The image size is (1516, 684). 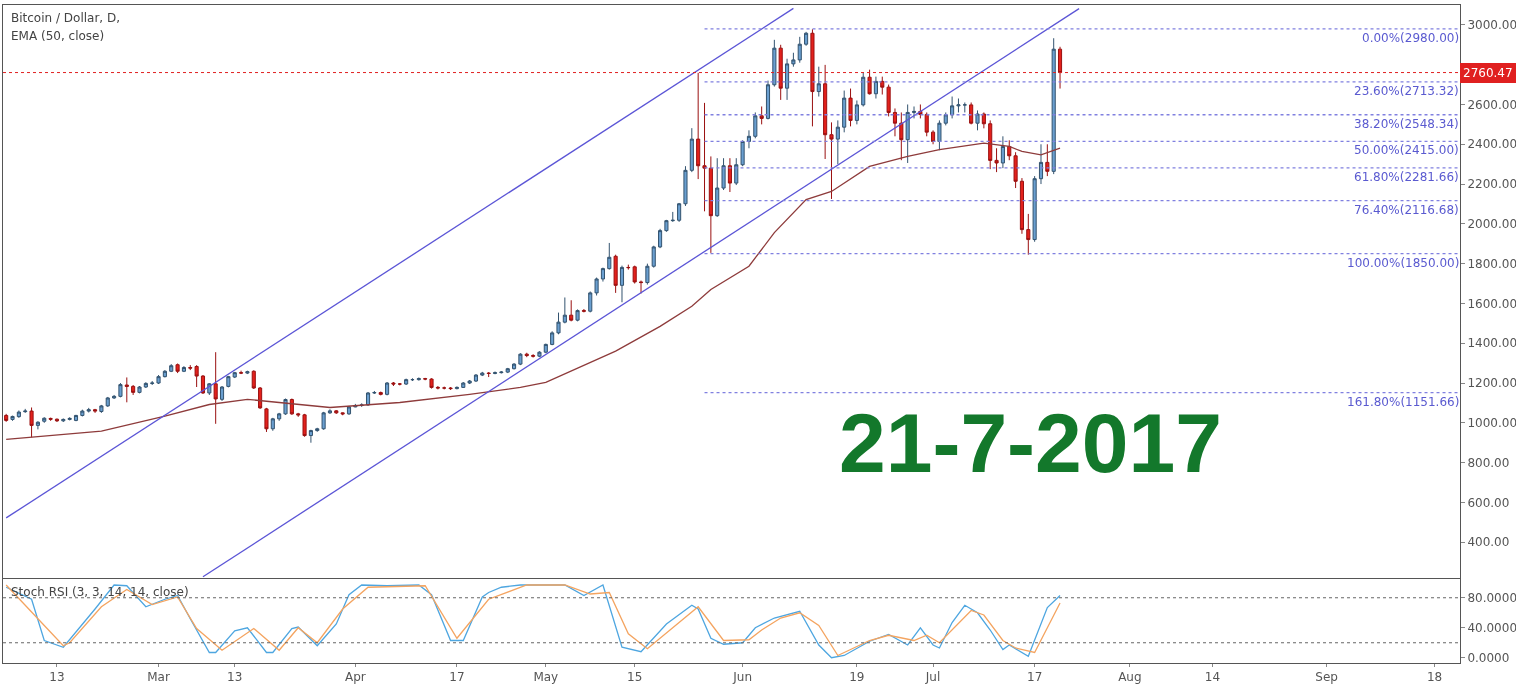 What do you see at coordinates (1491, 423) in the screenshot?
I see `y-tick-label: 1000.00` at bounding box center [1491, 423].